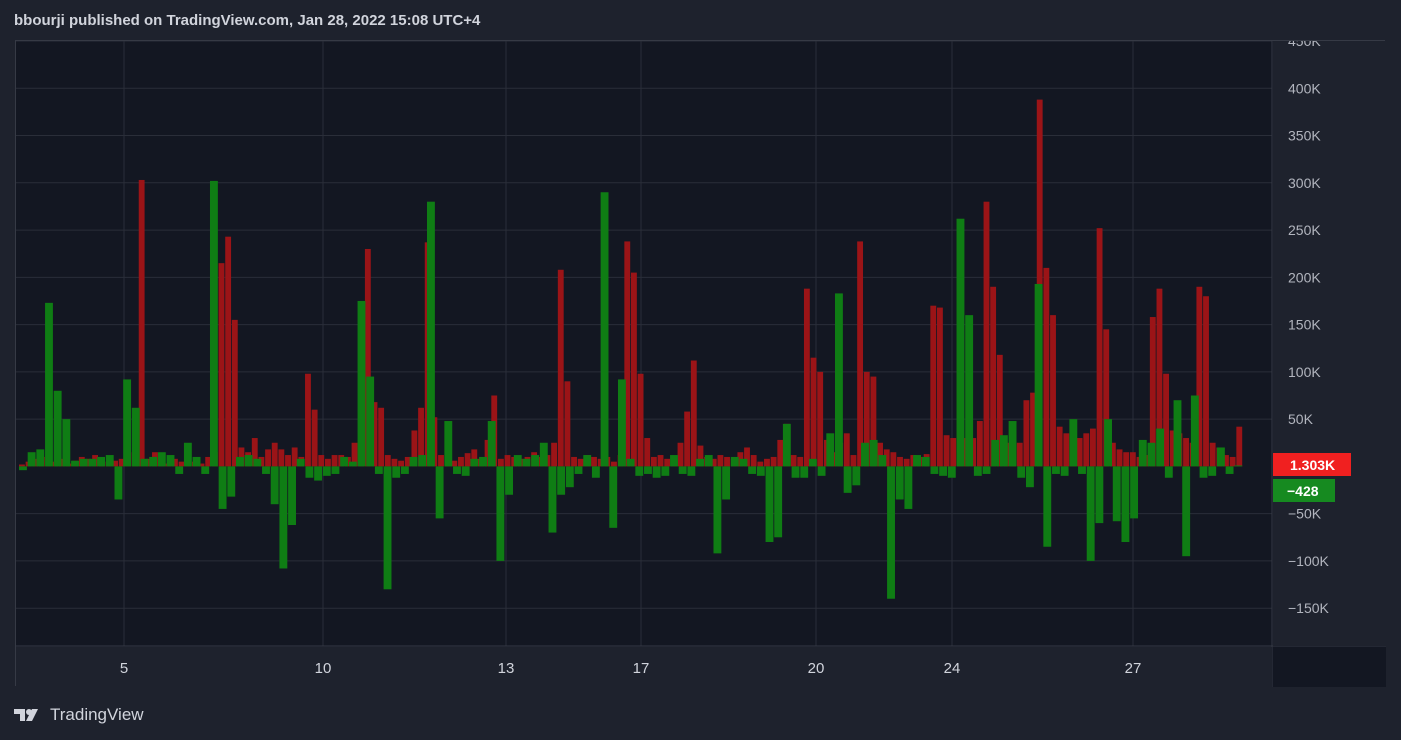  Describe the element at coordinates (1309, 561) in the screenshot. I see `y-tick-label: −100K` at that location.